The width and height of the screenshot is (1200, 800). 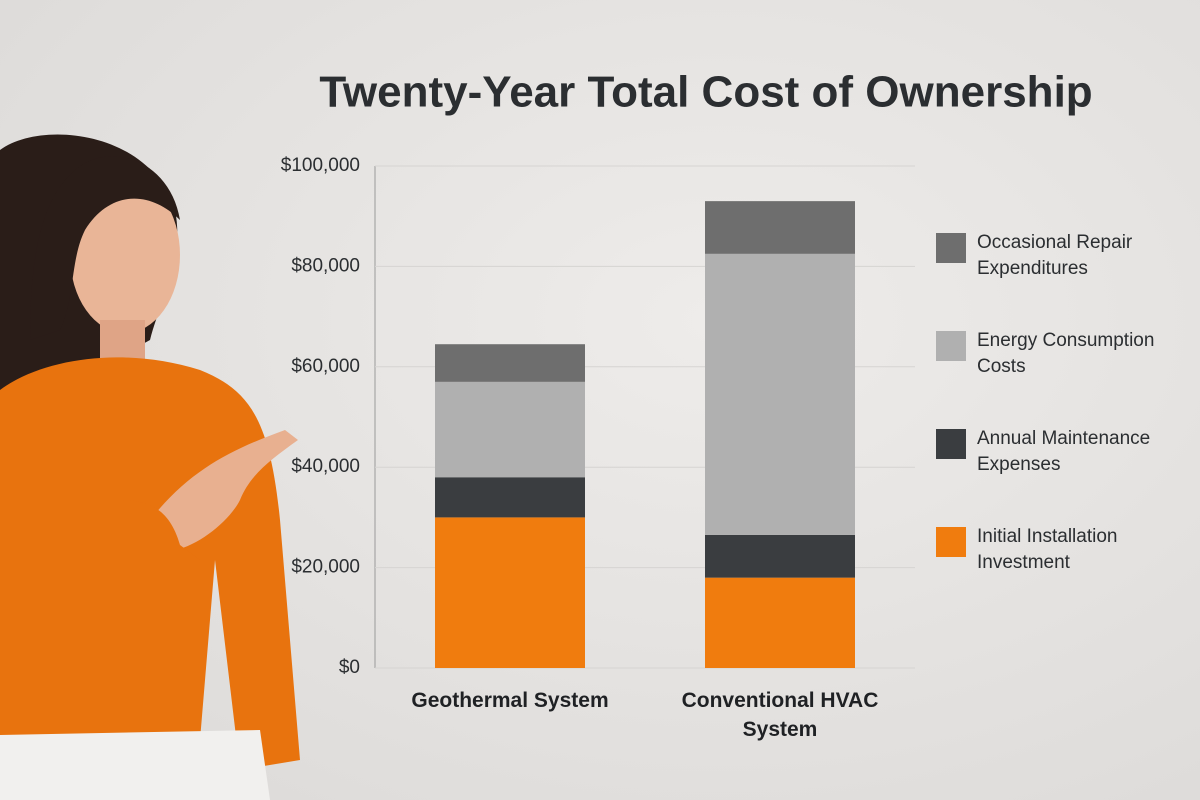 I want to click on x-tick-label: Conventional HVAC System, so click(x=780, y=715).